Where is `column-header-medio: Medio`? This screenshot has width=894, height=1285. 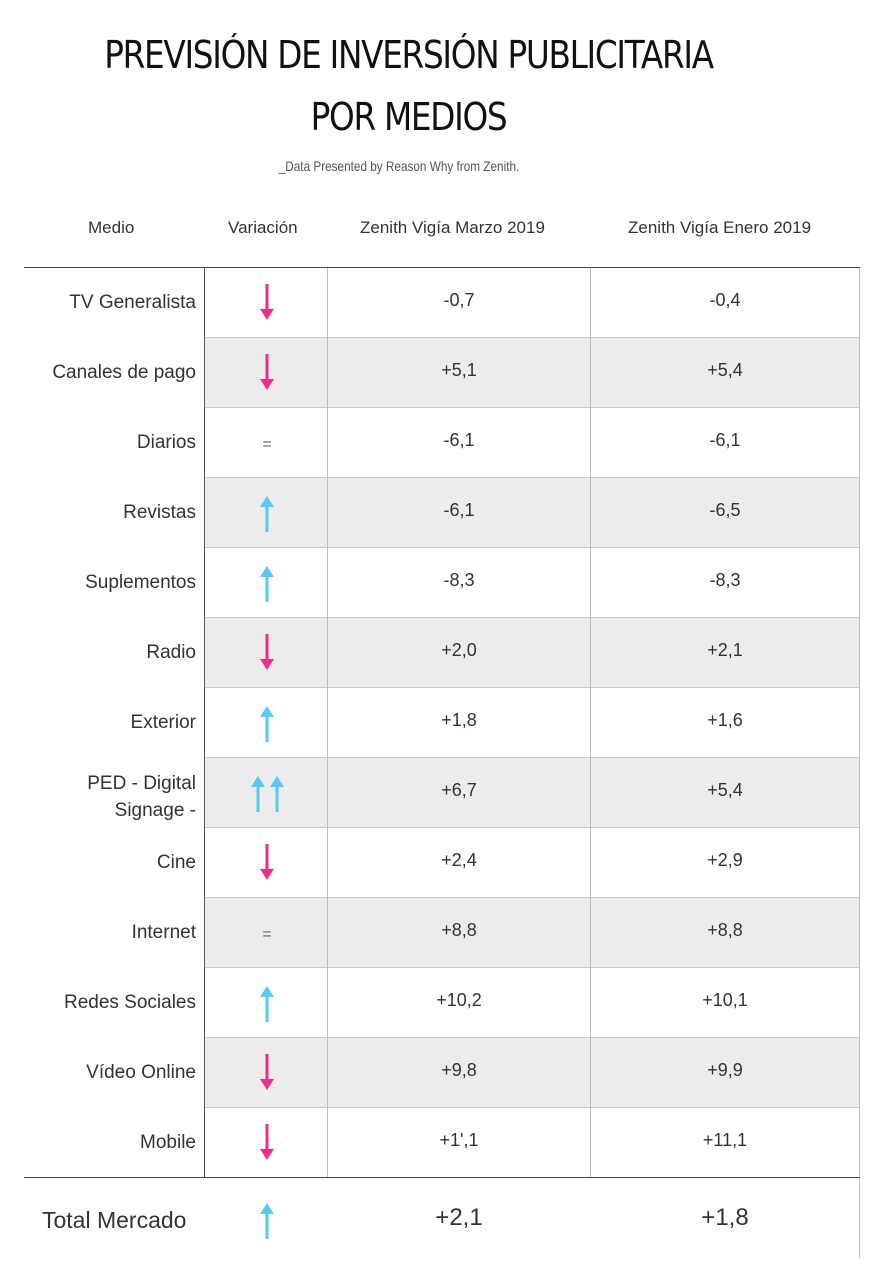
column-header-medio: Medio is located at coordinates (111, 227).